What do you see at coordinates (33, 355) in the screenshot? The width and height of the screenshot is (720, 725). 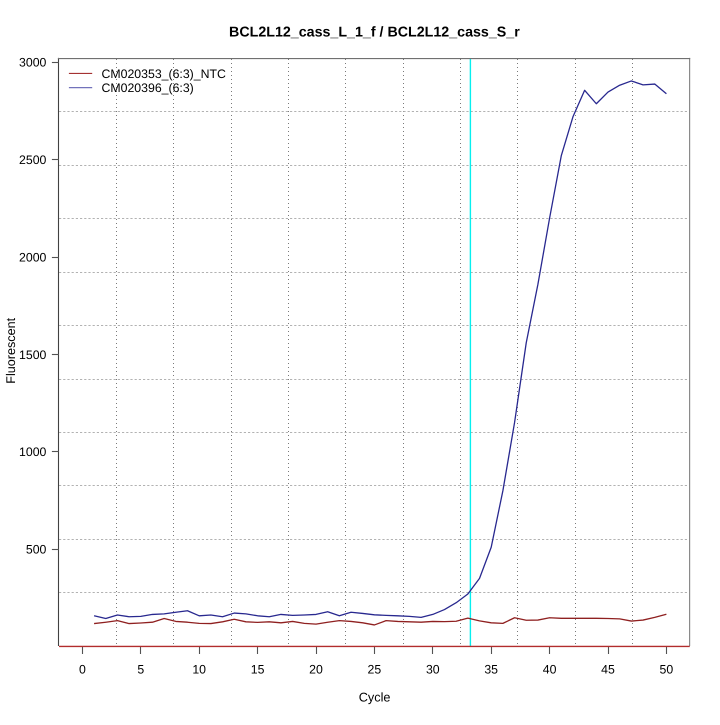 I see `svg-text: 1500` at bounding box center [33, 355].